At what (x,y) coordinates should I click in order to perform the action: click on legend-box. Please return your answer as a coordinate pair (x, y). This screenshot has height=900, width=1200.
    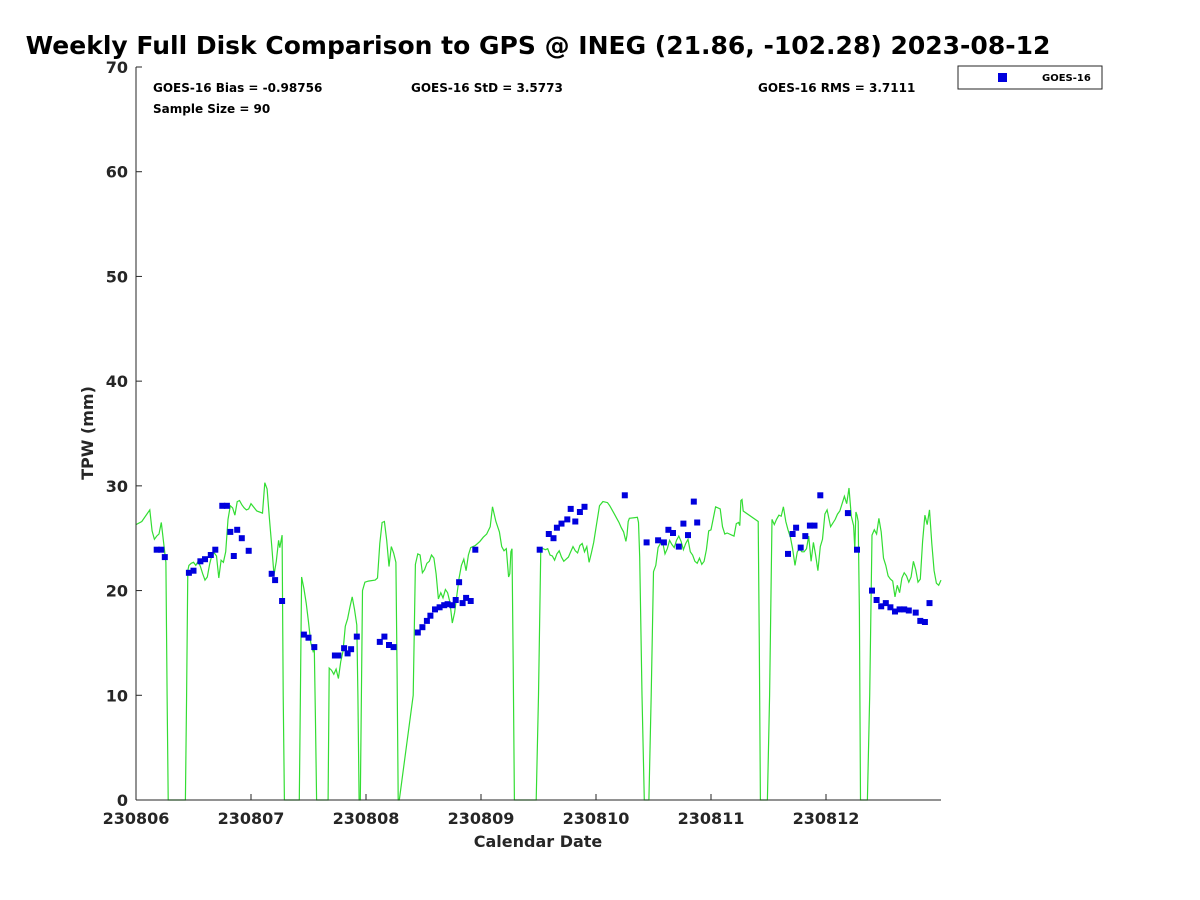
    Looking at the image, I should click on (1030, 77).